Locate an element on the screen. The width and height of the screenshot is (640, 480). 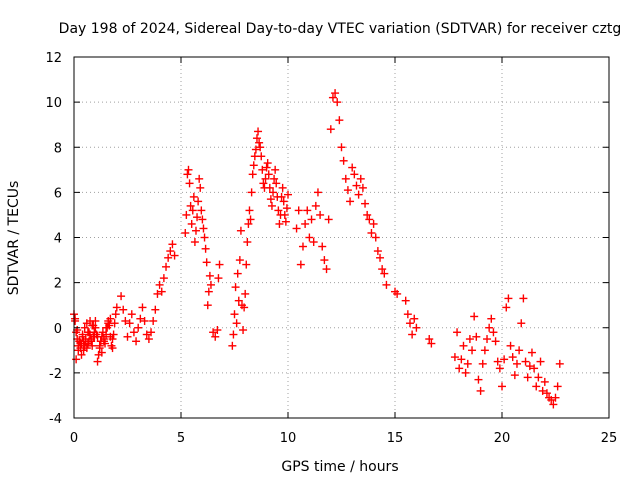
y-tick-label: -4 is located at coordinates (55, 419).